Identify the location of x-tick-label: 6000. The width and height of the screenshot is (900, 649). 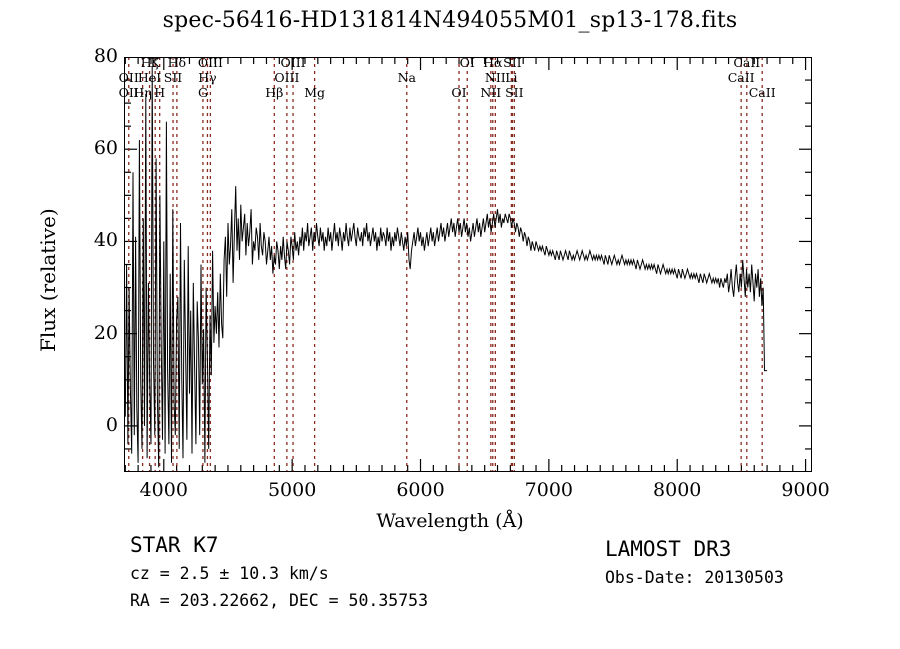
(420, 490).